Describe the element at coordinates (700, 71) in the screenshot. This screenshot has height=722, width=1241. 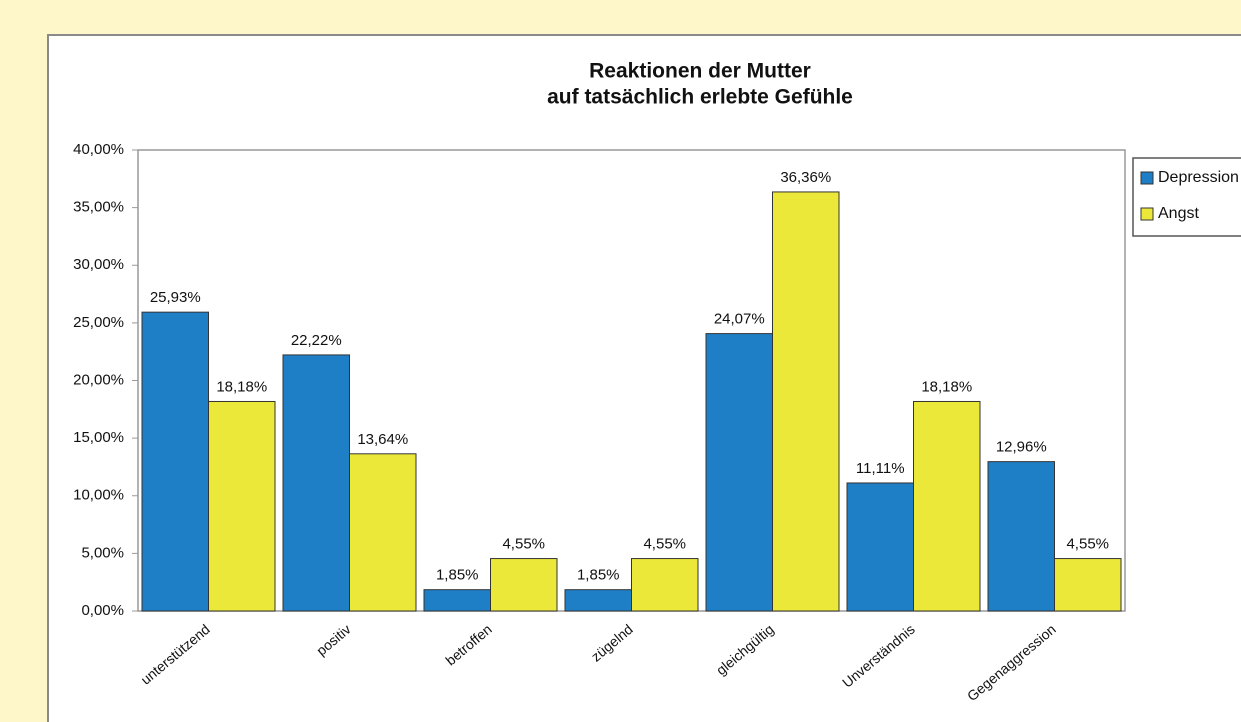
I see `chart-title: Reaktionen der Mutter` at that location.